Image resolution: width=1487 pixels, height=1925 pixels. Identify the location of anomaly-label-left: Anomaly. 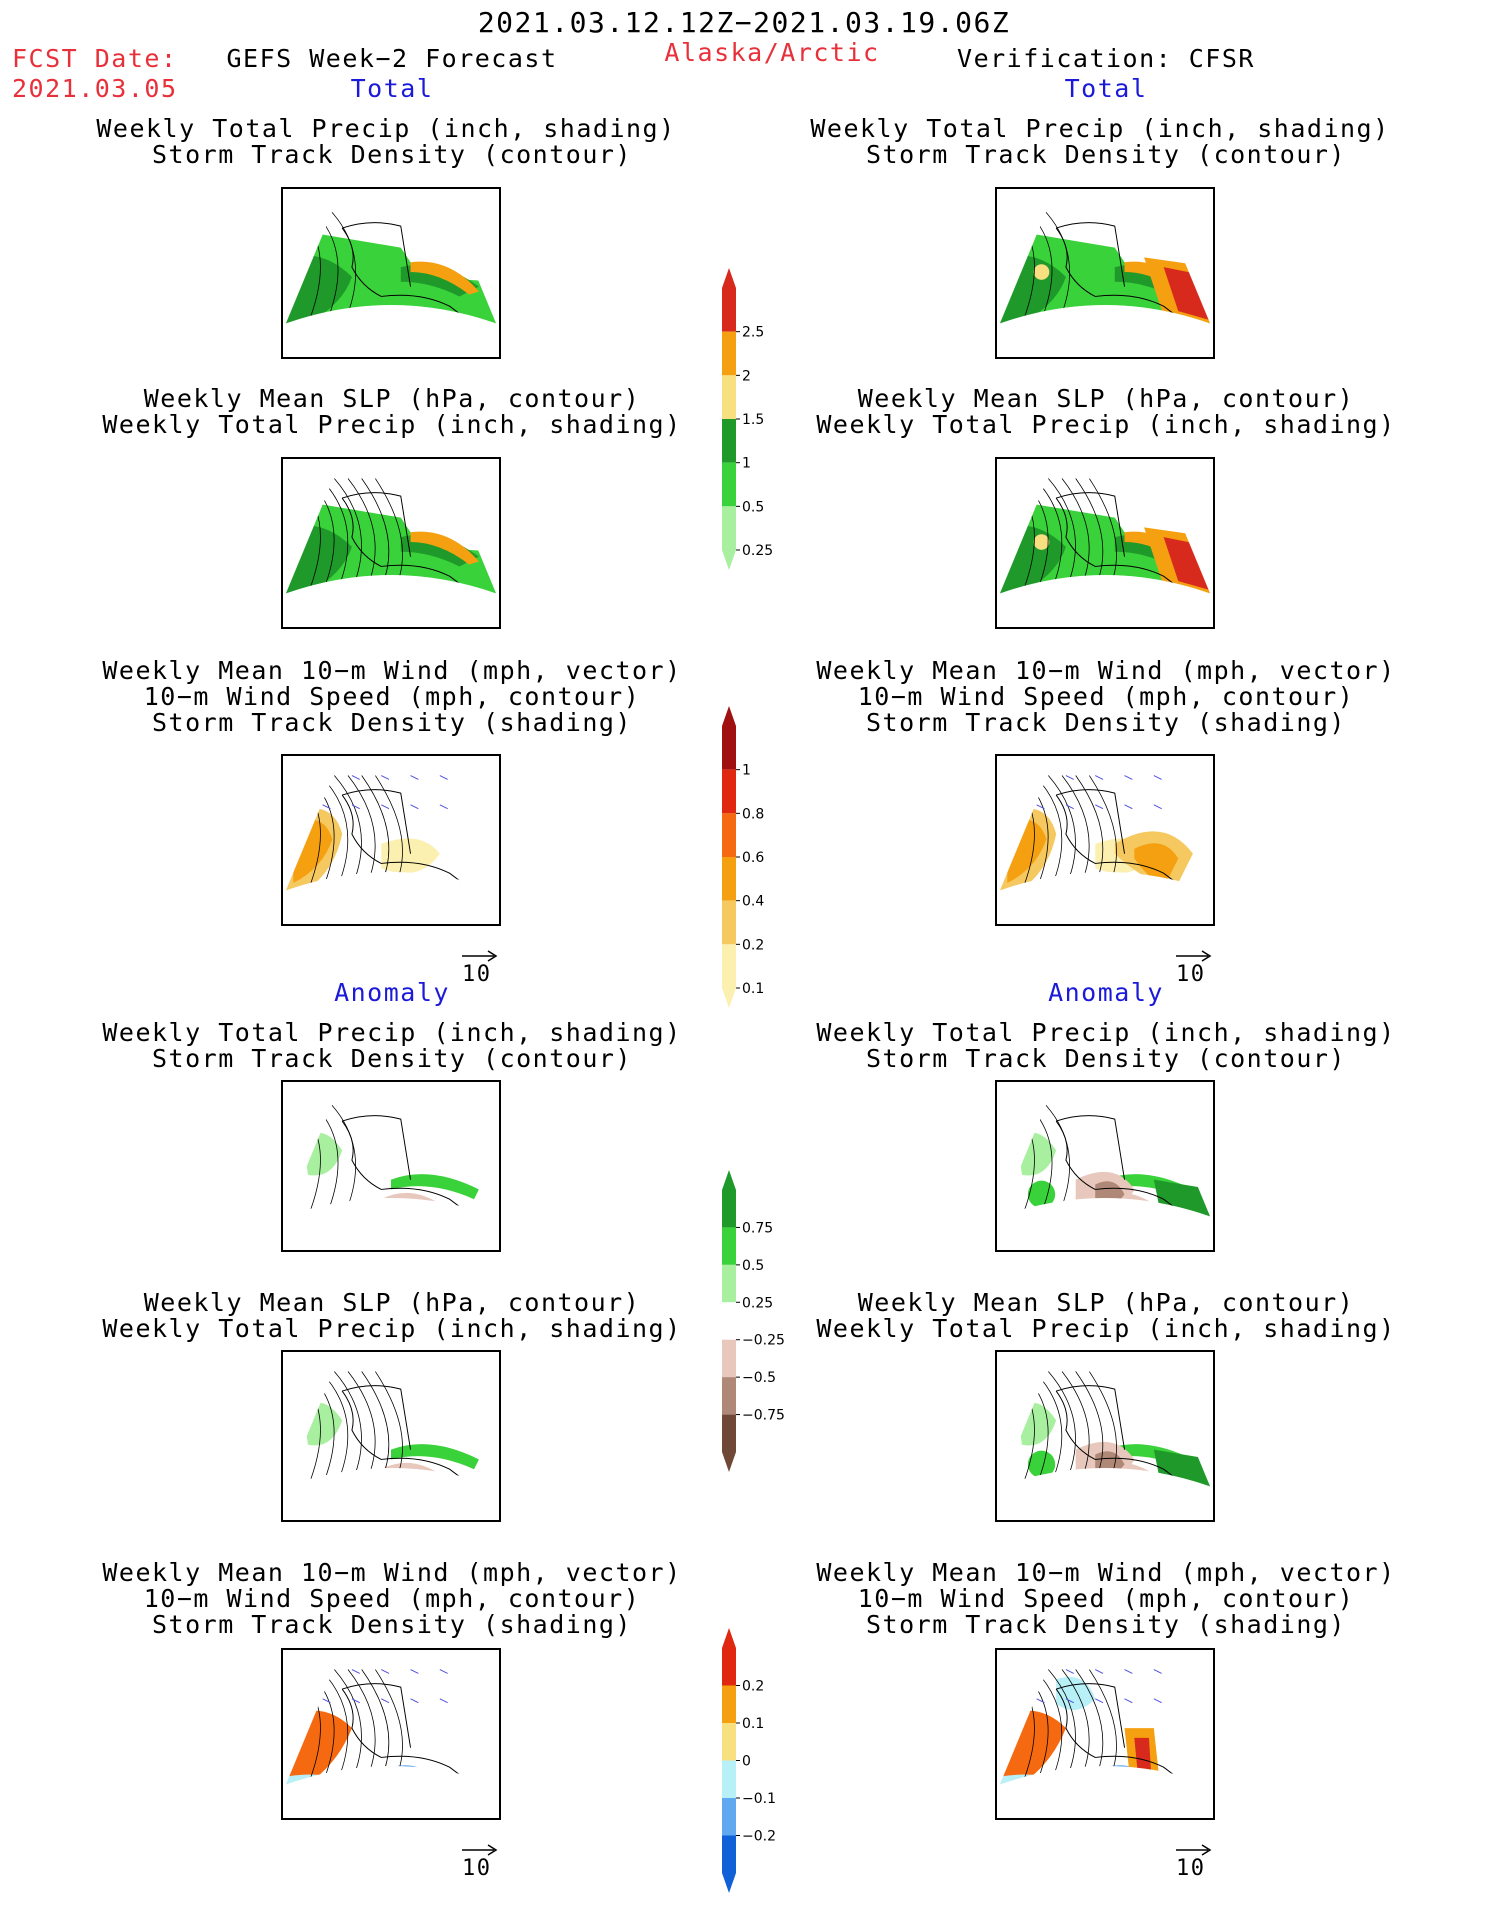
(392, 992).